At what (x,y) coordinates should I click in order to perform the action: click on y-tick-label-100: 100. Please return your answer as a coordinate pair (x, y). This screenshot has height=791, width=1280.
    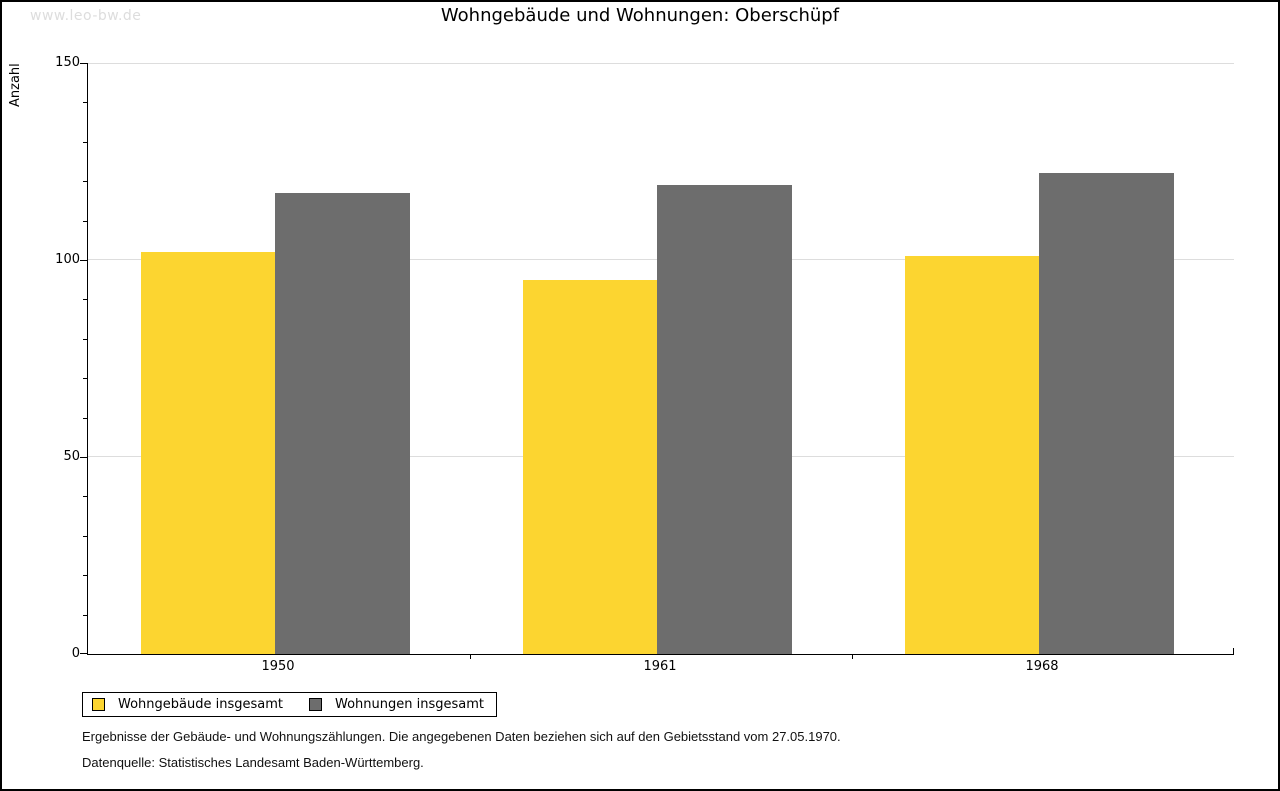
    Looking at the image, I should click on (67, 259).